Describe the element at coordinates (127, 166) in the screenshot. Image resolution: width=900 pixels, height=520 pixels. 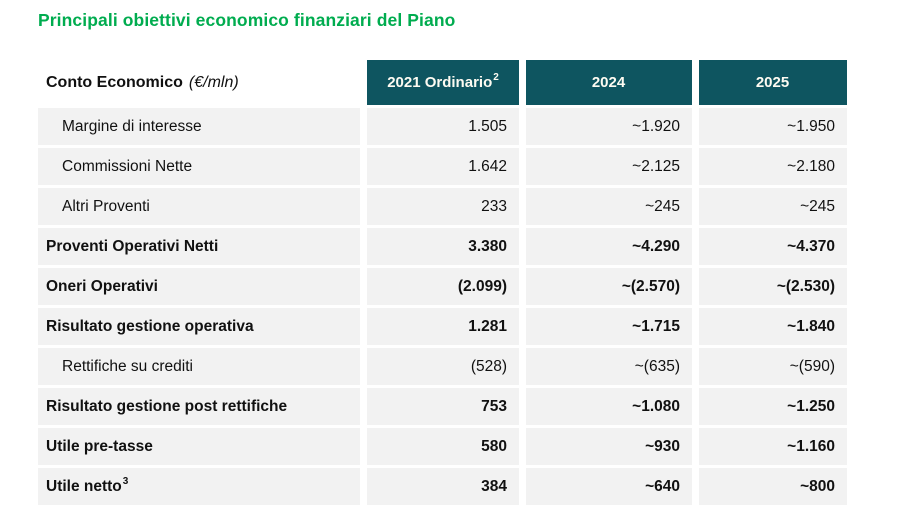
I see `row-label: Commissioni Nette` at that location.